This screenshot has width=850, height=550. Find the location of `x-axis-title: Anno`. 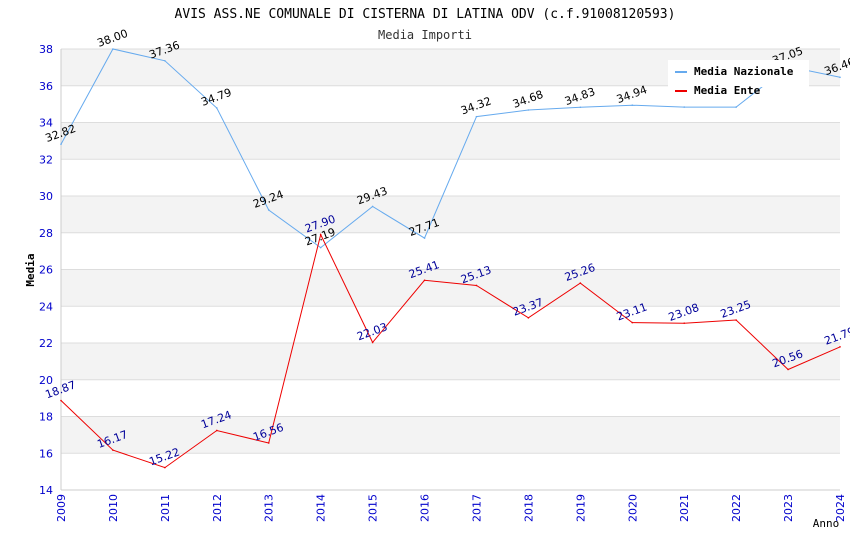

x-axis-title: Anno is located at coordinates (826, 523).